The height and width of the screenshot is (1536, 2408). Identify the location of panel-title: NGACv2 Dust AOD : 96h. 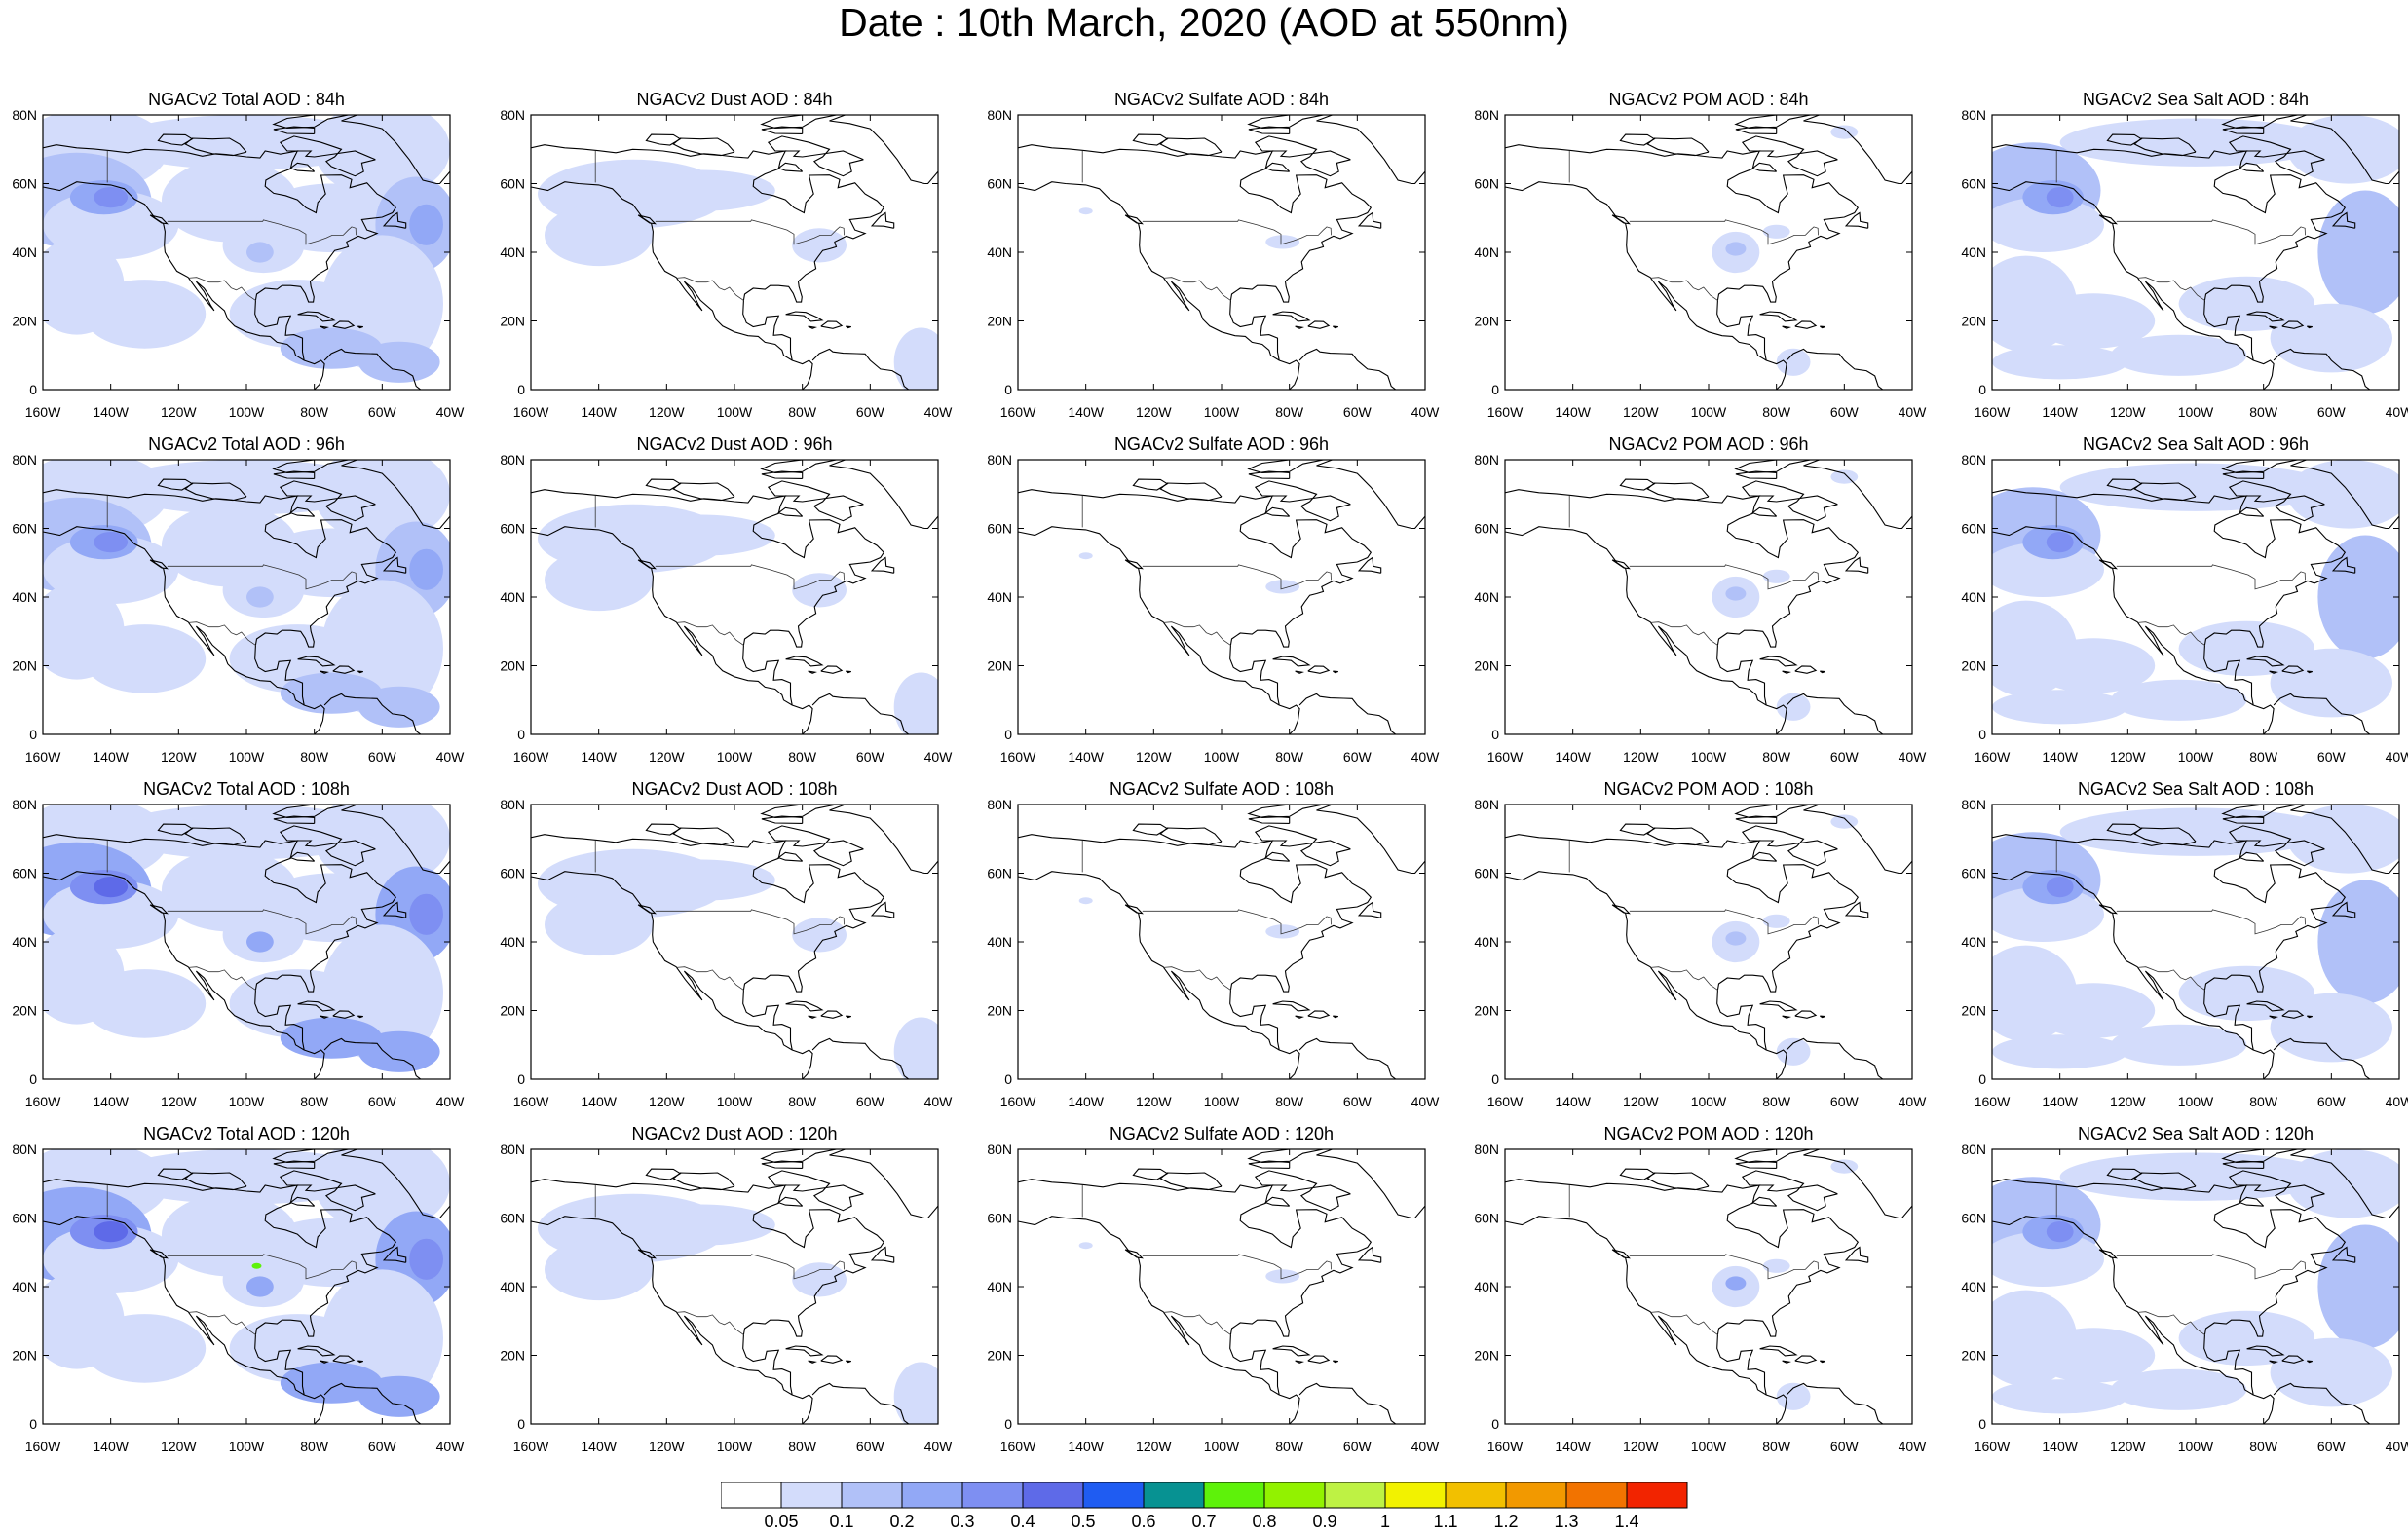
(734, 444).